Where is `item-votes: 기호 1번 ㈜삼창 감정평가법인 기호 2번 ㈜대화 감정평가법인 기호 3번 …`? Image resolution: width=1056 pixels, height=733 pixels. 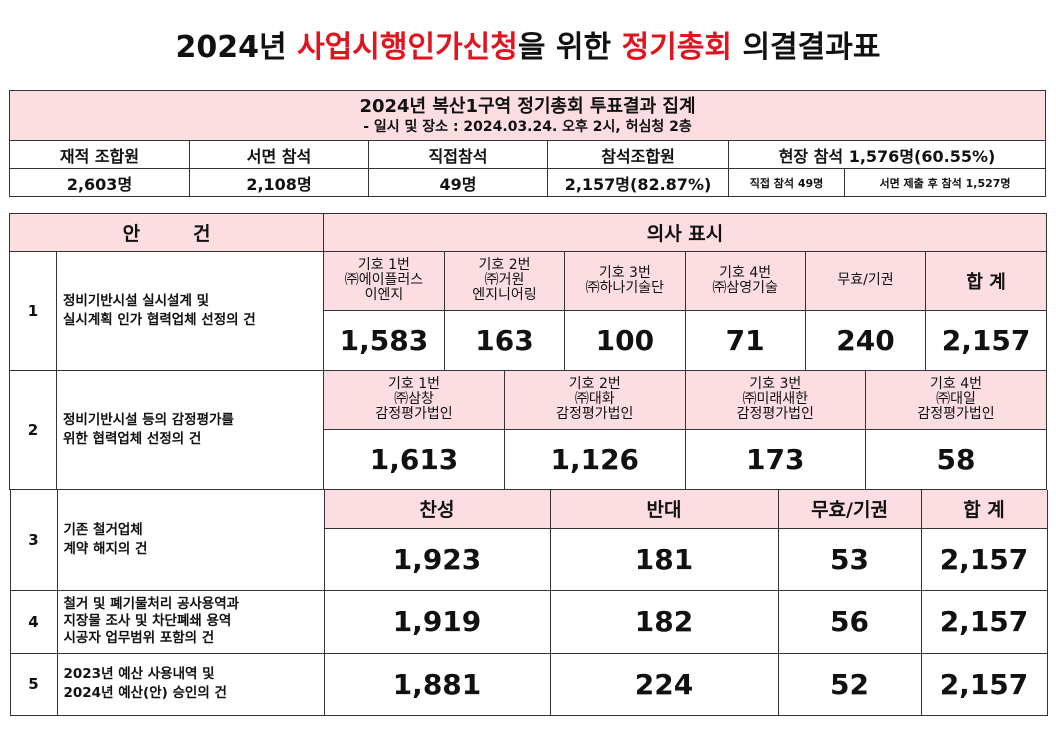 item-votes: 기호 1번 ㈜삼창 감정평가법인 기호 2번 ㈜대화 감정평가법인 기호 3번 … is located at coordinates (685, 430).